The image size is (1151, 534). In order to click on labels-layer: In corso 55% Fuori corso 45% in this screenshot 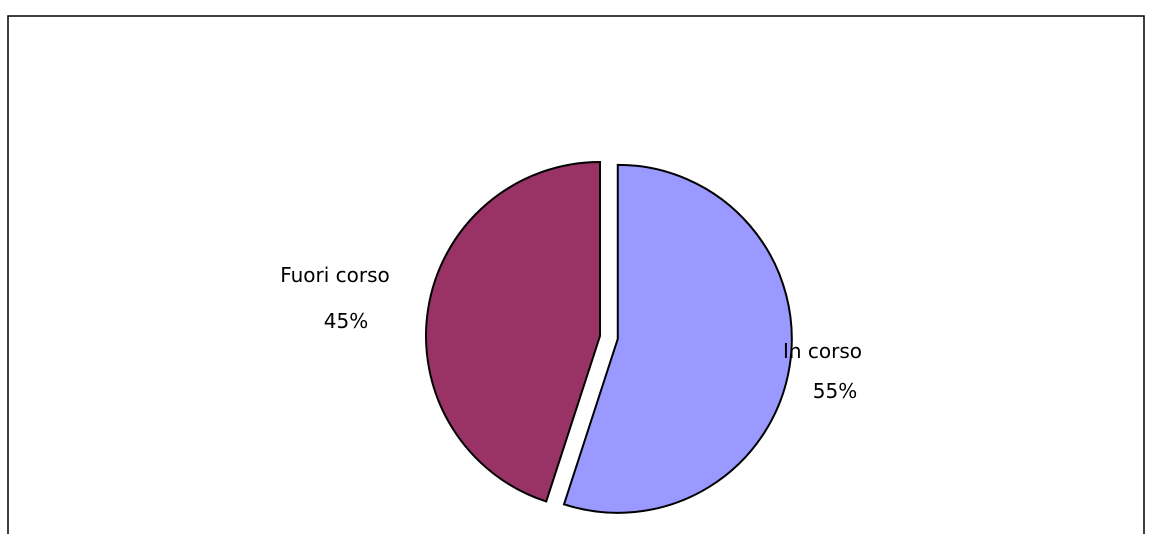, I will do `click(571, 333)`.